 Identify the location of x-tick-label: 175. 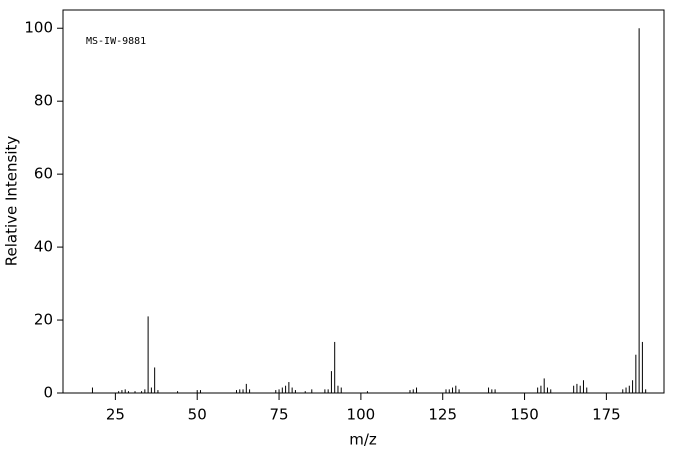
(606, 415).